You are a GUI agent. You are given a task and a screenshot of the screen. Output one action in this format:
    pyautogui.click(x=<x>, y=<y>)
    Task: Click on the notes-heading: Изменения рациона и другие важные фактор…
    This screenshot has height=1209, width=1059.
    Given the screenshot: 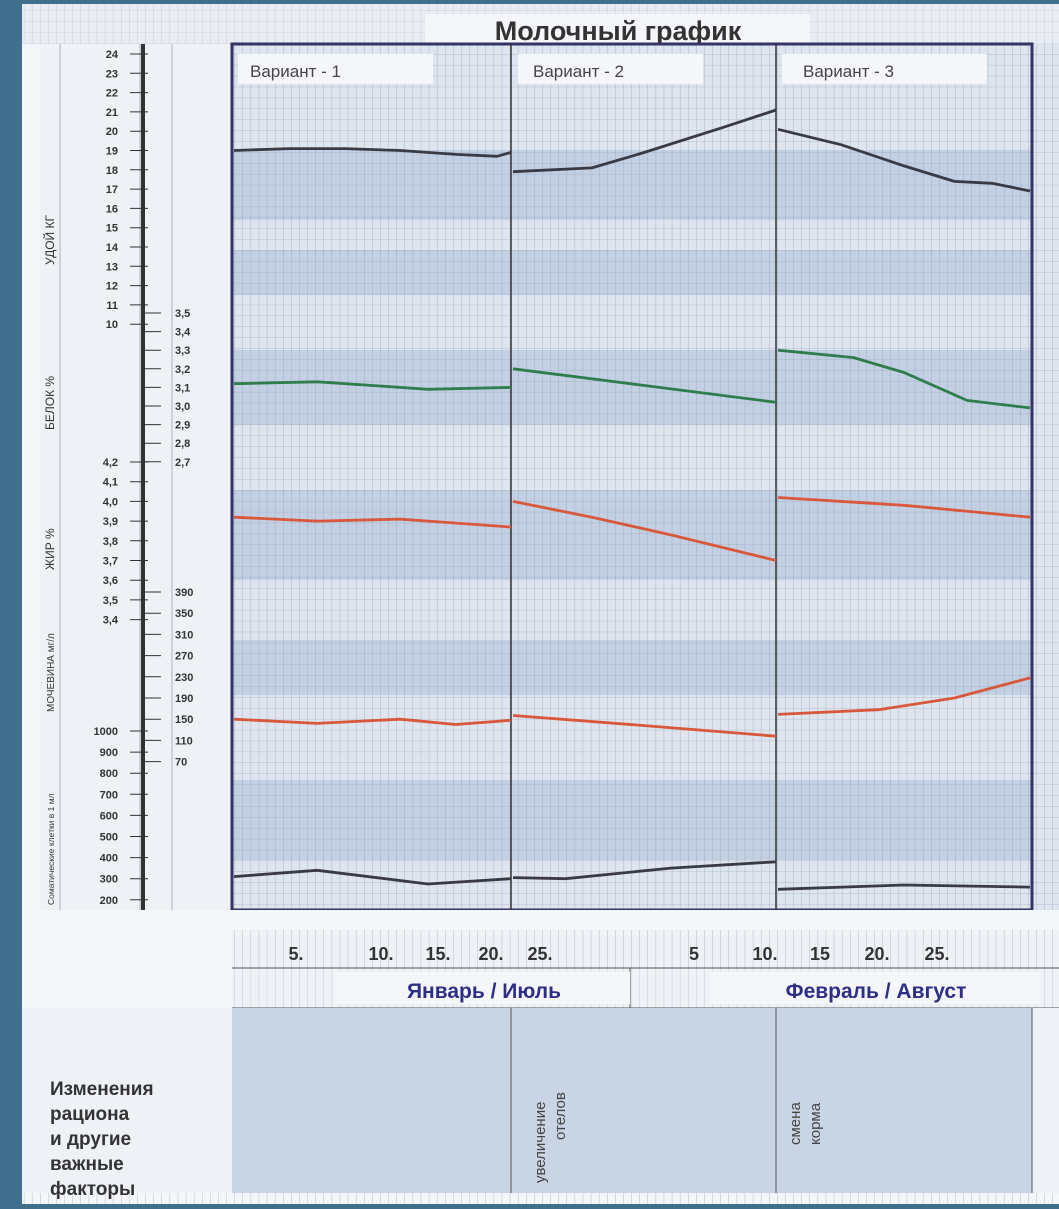 What is the action you would take?
    pyautogui.click(x=102, y=1139)
    